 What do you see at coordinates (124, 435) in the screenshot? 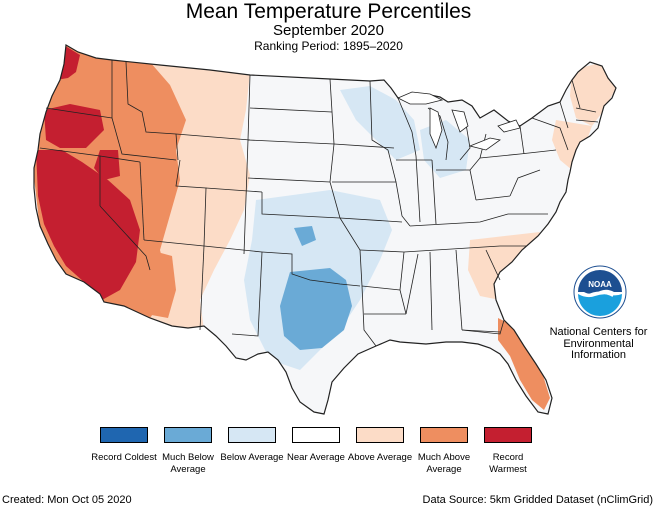
I see `legend-swatch-record-coldest` at bounding box center [124, 435].